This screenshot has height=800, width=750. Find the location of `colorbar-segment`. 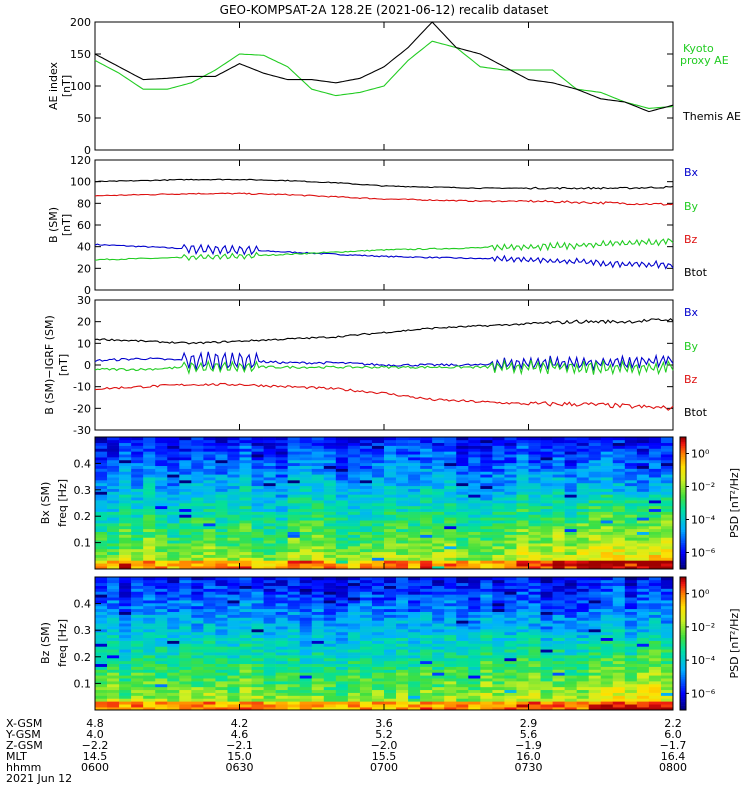

colorbar-segment is located at coordinates (683, 704).